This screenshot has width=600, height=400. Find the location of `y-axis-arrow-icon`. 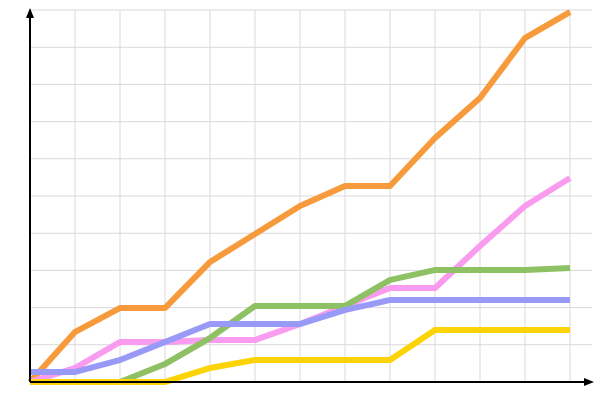

y-axis-arrow-icon is located at coordinates (30, 13).